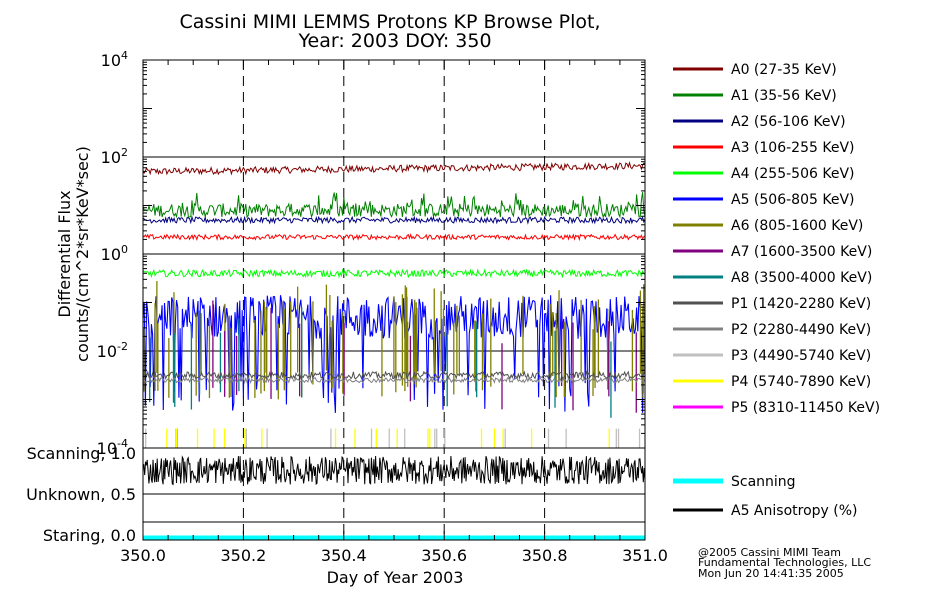 This screenshot has height=600, width=950. I want to click on y-tick-label: 10², so click(114, 156).